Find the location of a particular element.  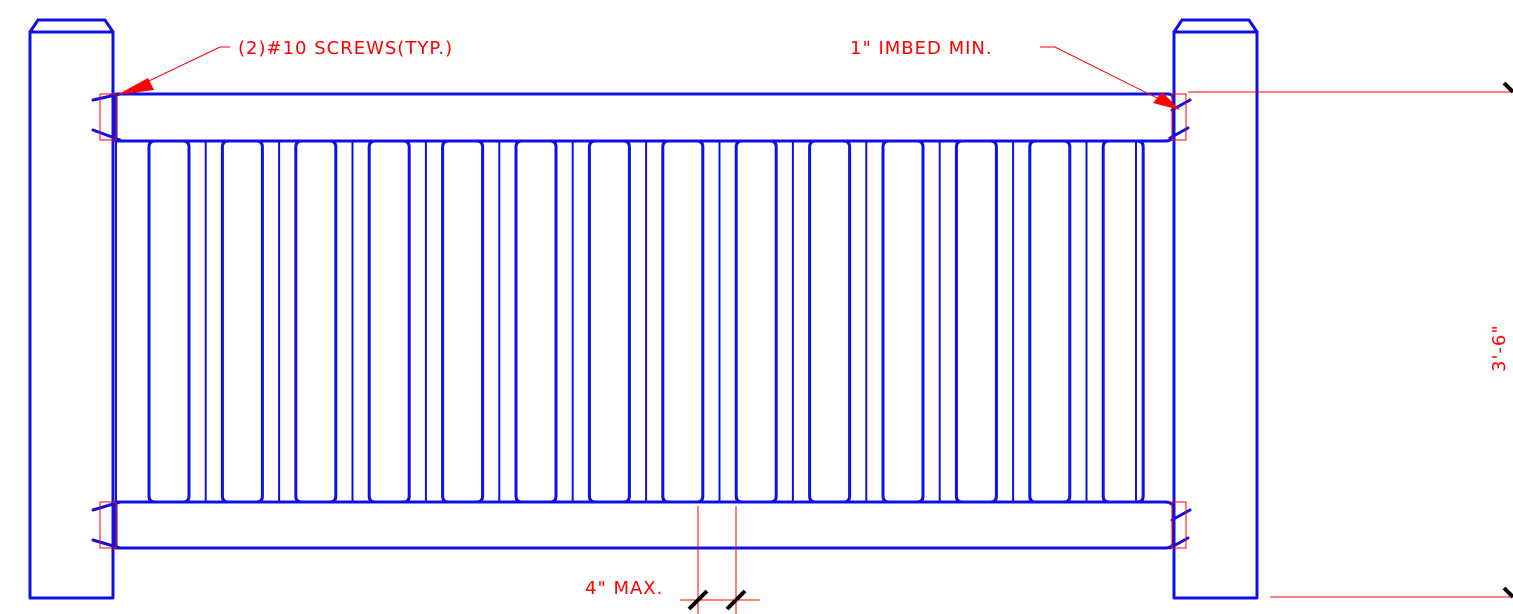

spacing-dimension is located at coordinates (720, 560).